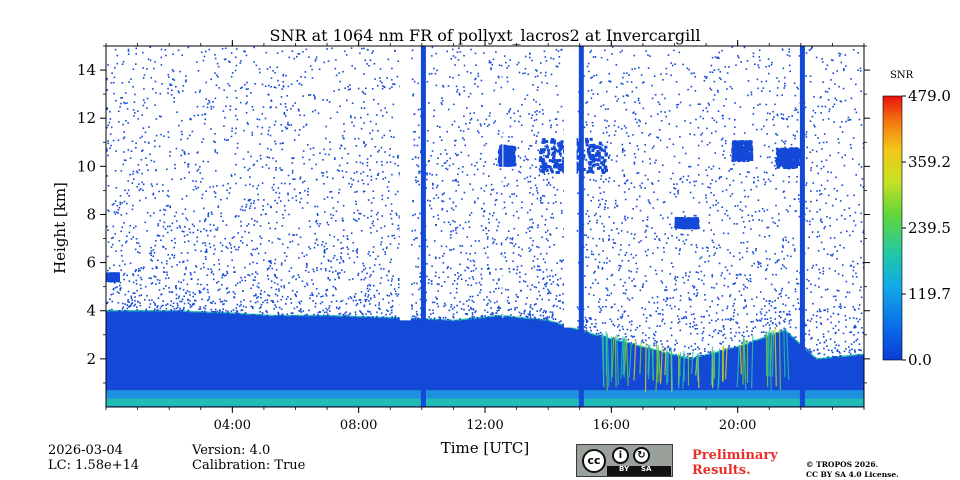  I want to click on preliminary-line1: Preliminary, so click(735, 455).